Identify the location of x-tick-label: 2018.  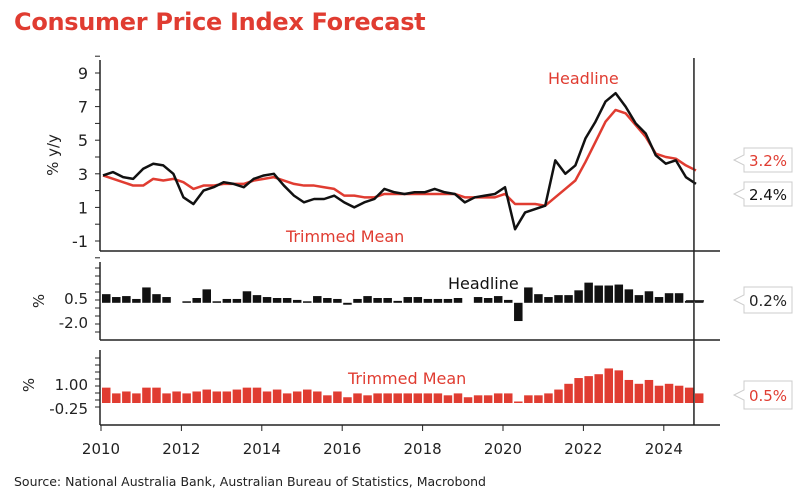
(423, 449).